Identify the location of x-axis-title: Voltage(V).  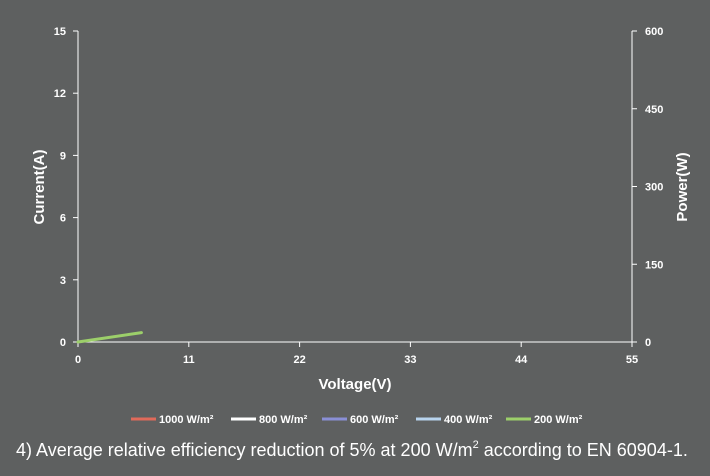
(354, 384).